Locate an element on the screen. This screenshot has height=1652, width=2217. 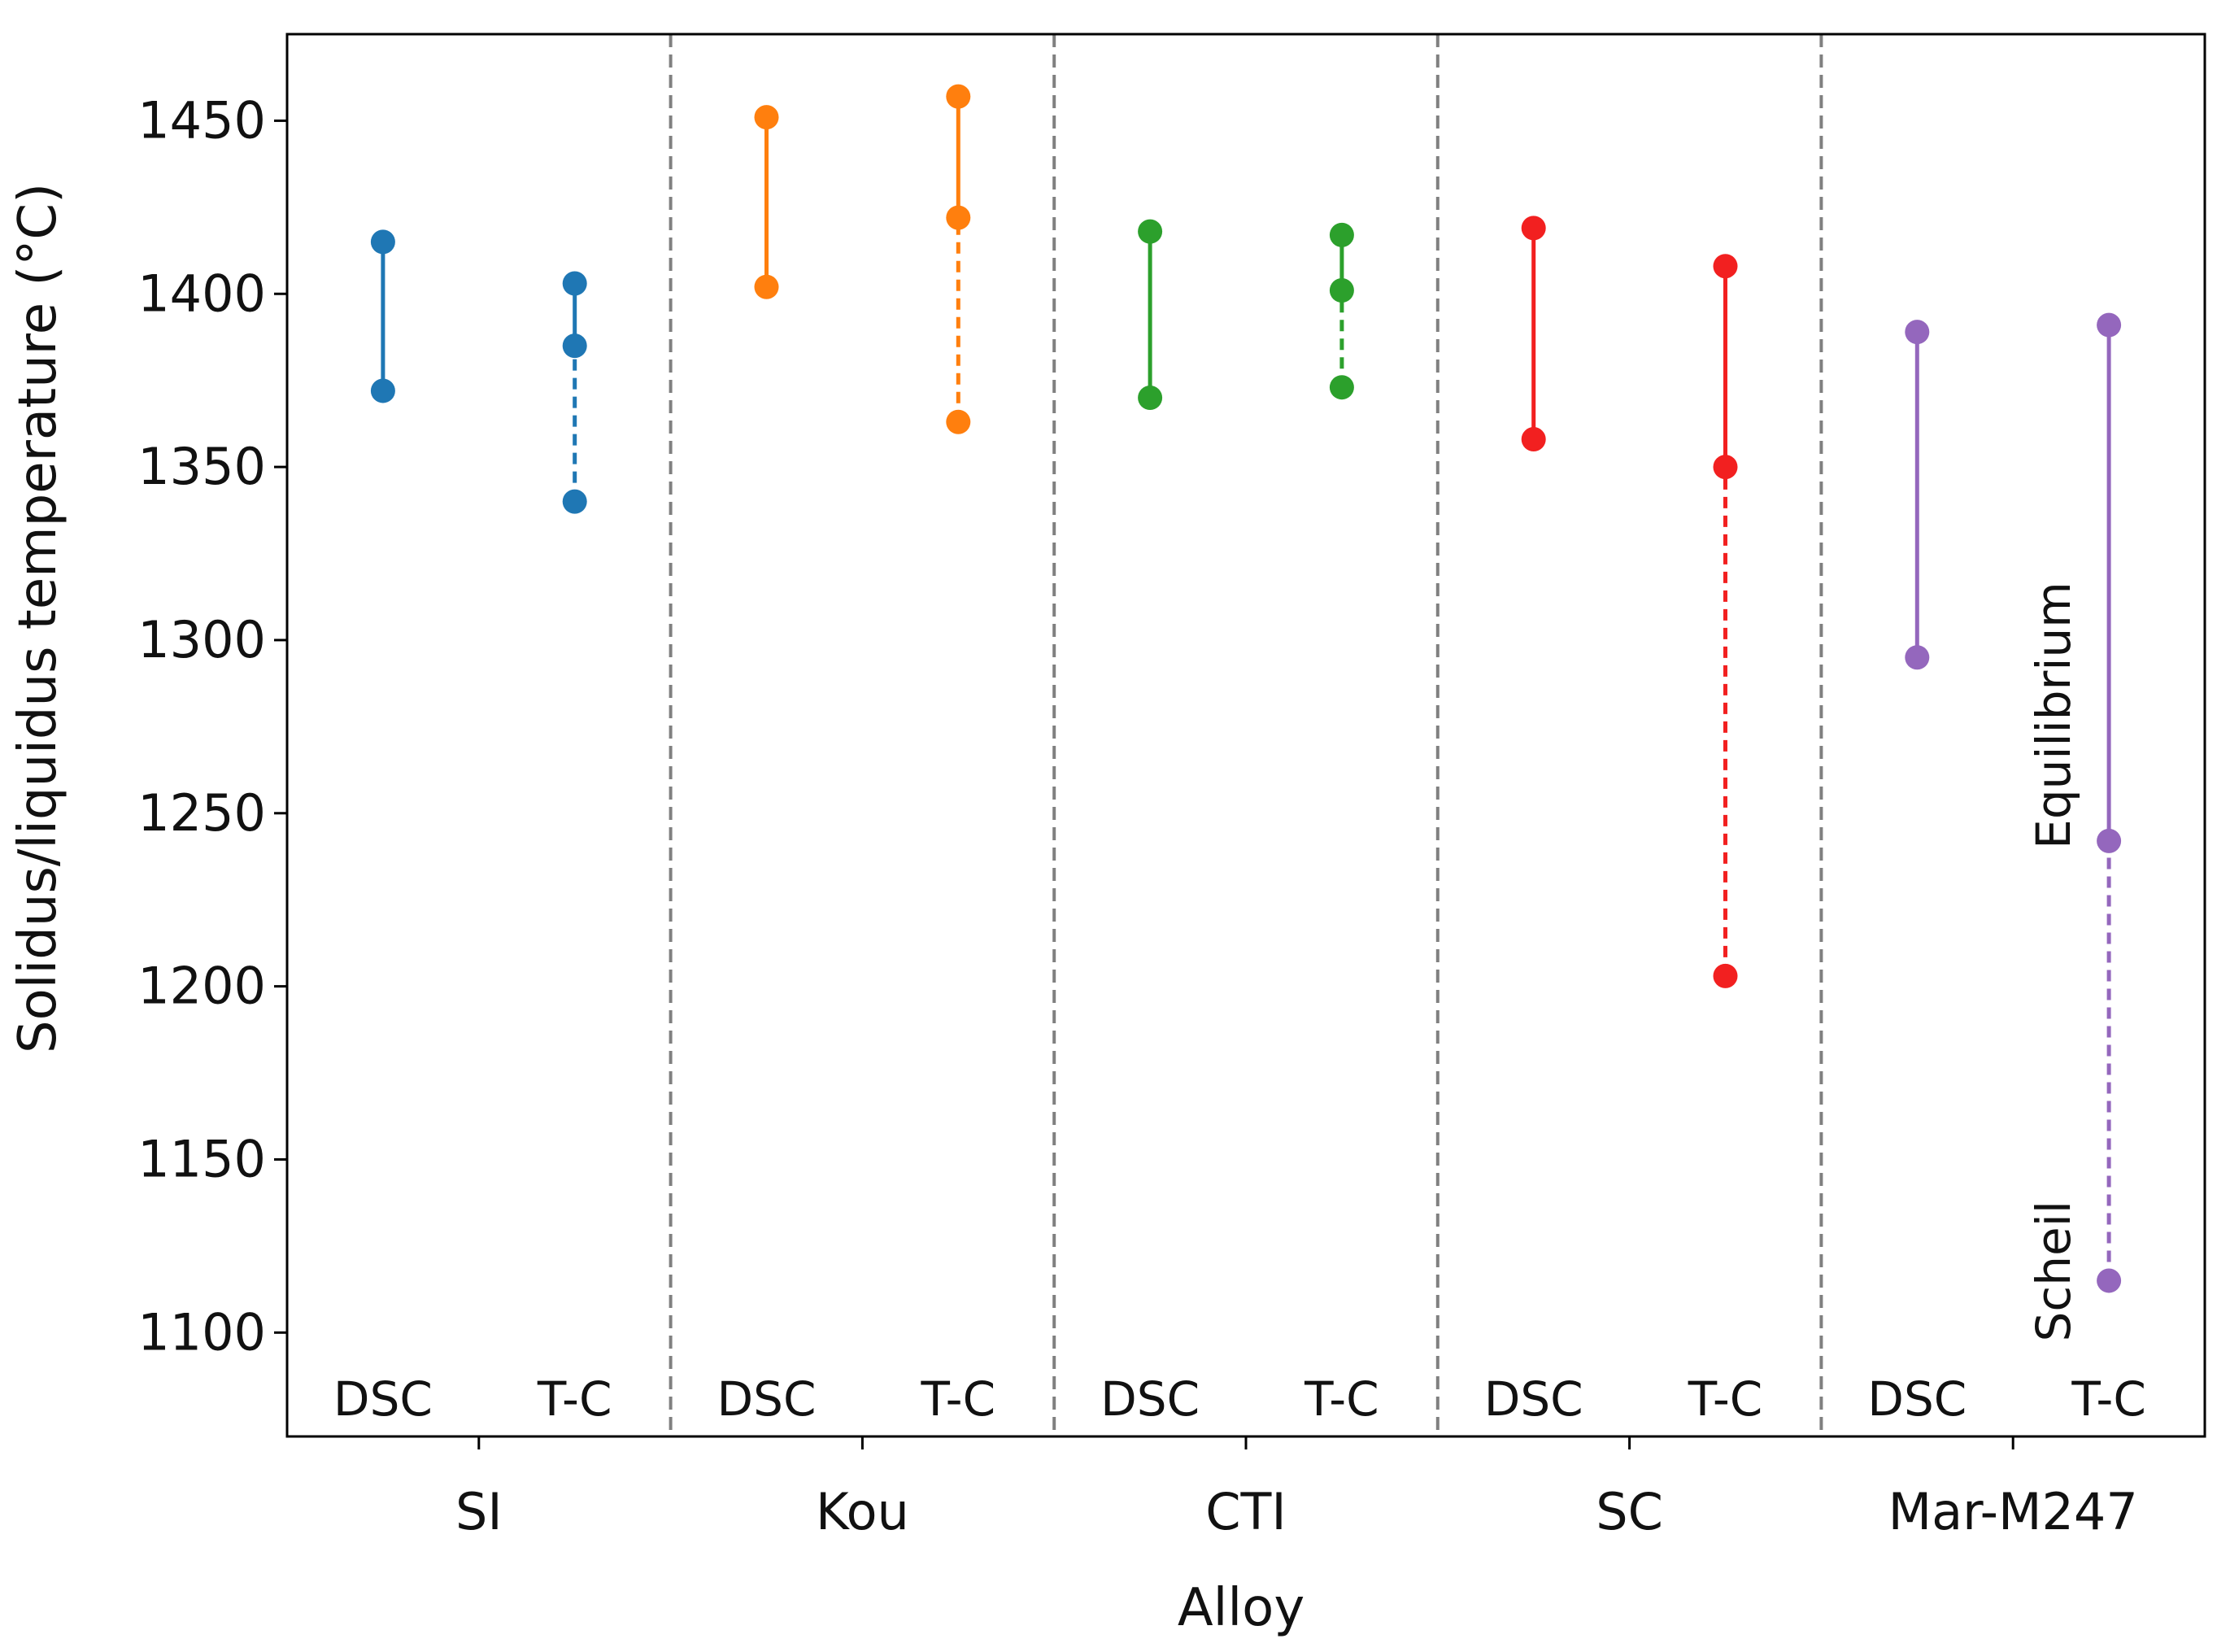
y-tick-label: 1350 is located at coordinates (201, 466).